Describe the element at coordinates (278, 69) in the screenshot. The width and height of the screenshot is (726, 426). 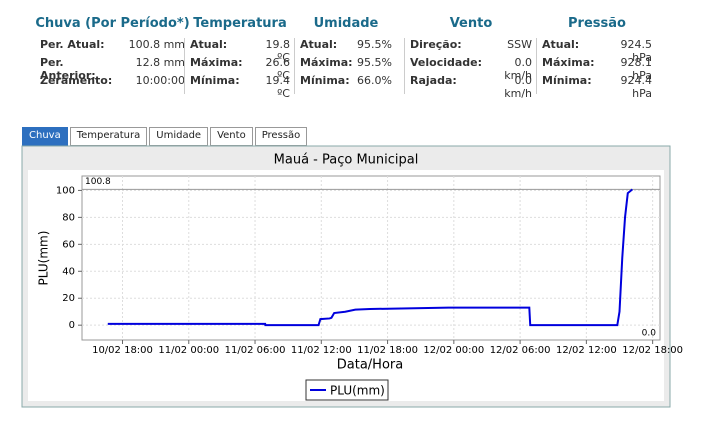
I see `stat-value: 26.6 ºC` at that location.